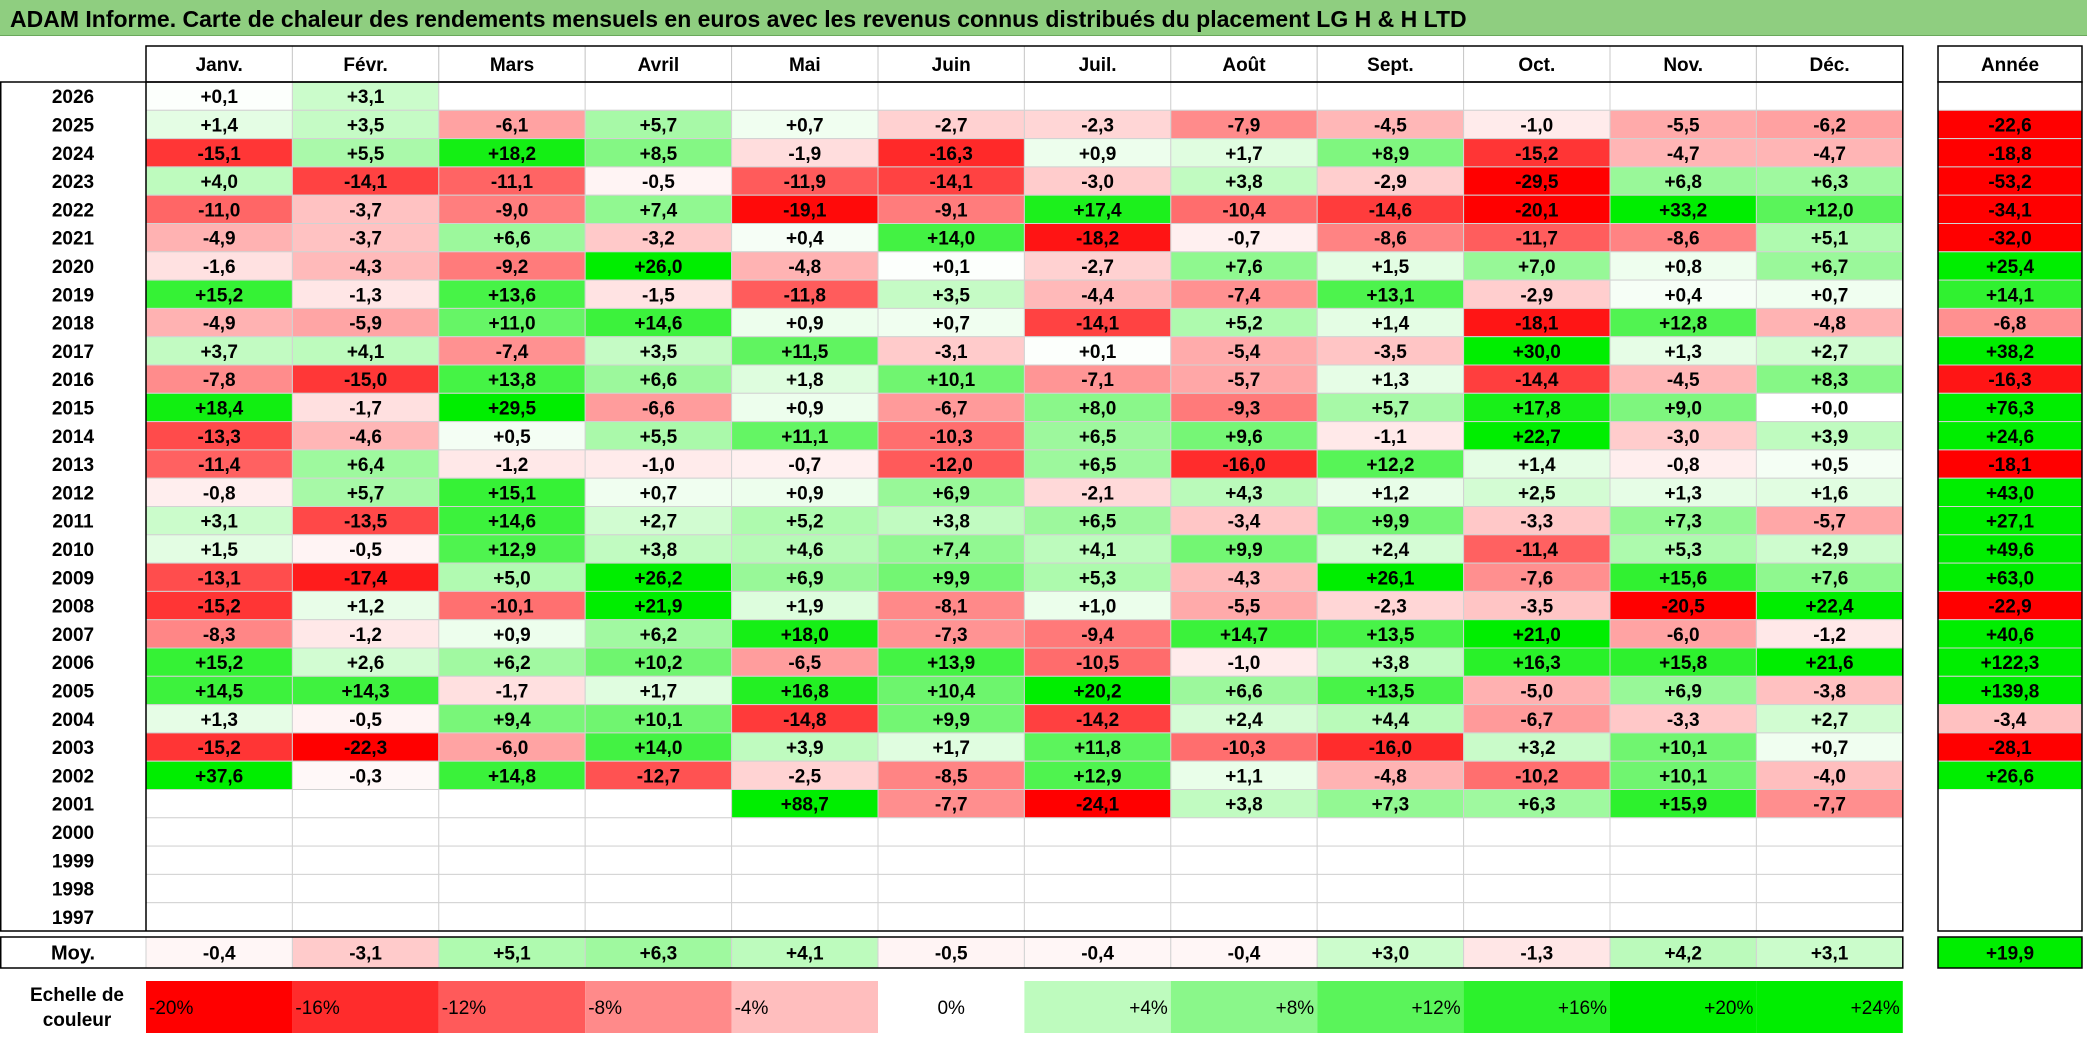 The width and height of the screenshot is (2087, 1037). Describe the element at coordinates (73, 578) in the screenshot. I see `year-label: 2009` at that location.